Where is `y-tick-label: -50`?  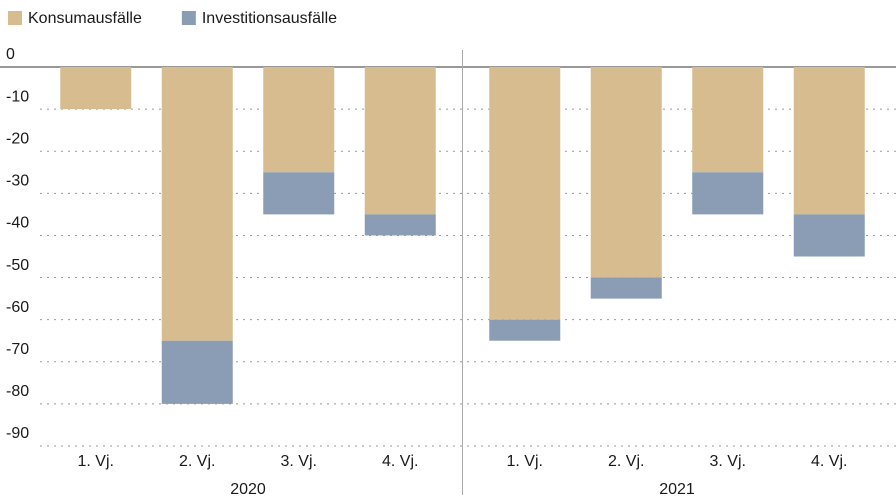
y-tick-label: -50 is located at coordinates (17, 265).